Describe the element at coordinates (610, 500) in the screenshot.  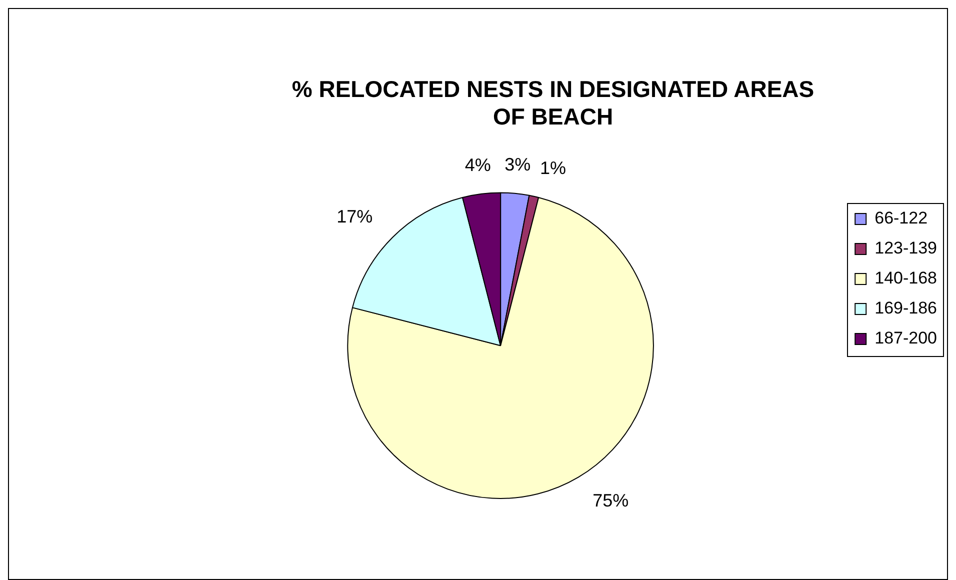
I see `data-label: 75%` at that location.